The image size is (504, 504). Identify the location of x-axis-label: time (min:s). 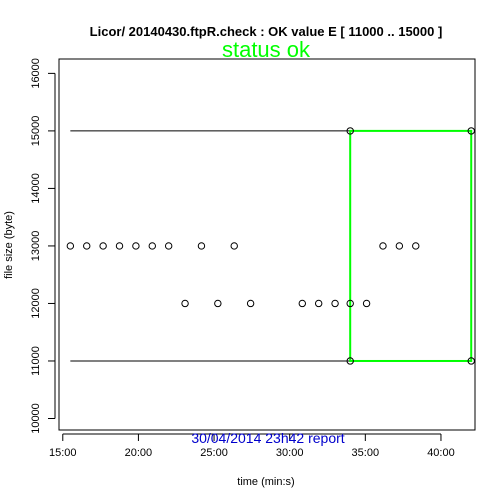
(265, 482).